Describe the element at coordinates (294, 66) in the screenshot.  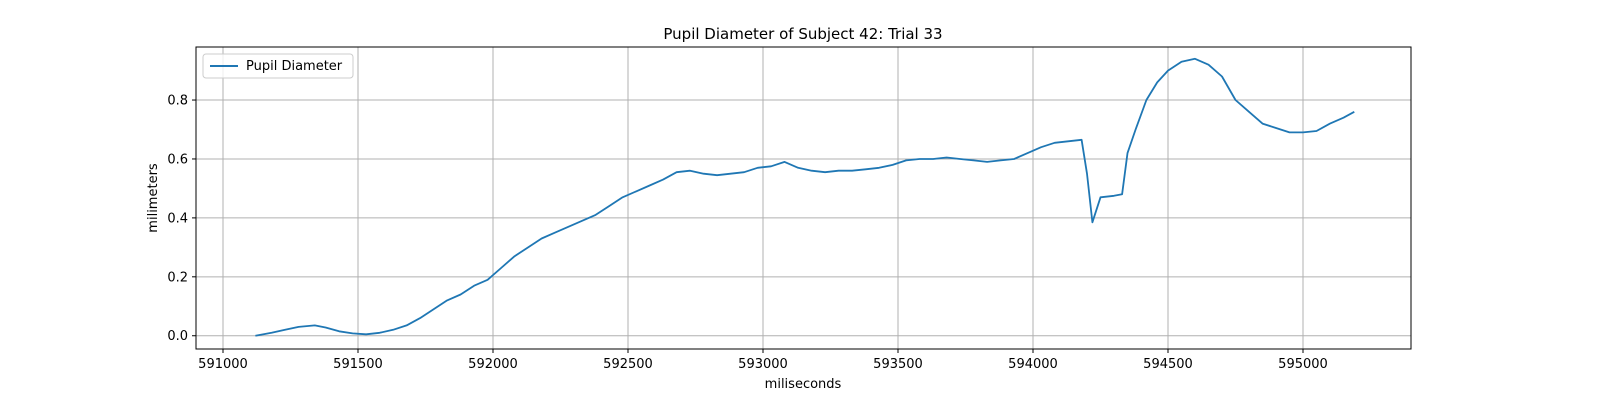
I see `legend-label: Pupil Diameter` at that location.